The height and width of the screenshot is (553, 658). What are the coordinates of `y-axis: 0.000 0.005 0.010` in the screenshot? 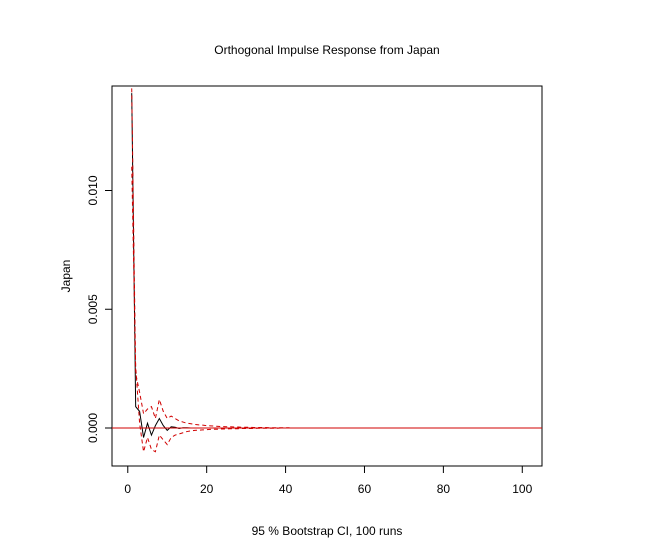 It's located at (99, 309).